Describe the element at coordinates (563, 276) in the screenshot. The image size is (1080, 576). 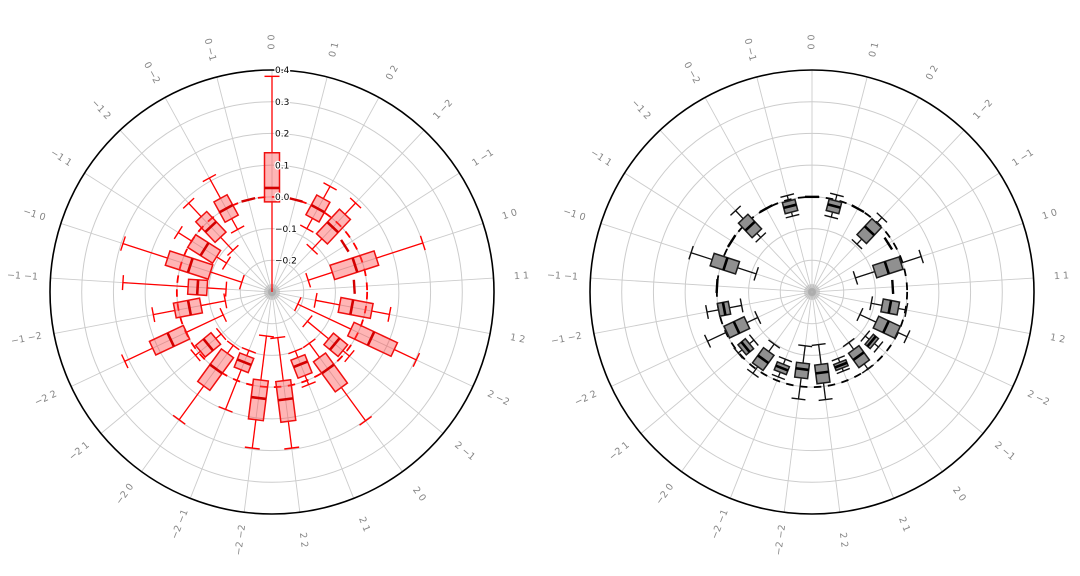
I see `angle-label: −1 −1` at that location.